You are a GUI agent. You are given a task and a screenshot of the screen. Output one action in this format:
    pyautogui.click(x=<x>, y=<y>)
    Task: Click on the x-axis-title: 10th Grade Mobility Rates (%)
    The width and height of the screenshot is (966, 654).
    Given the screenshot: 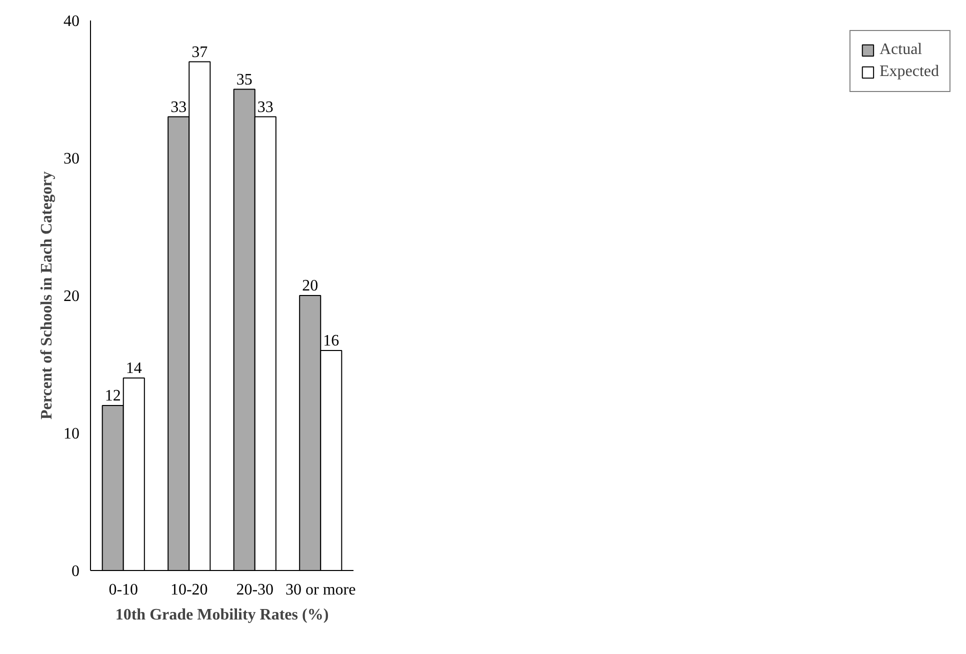 What is the action you would take?
    pyautogui.click(x=222, y=615)
    